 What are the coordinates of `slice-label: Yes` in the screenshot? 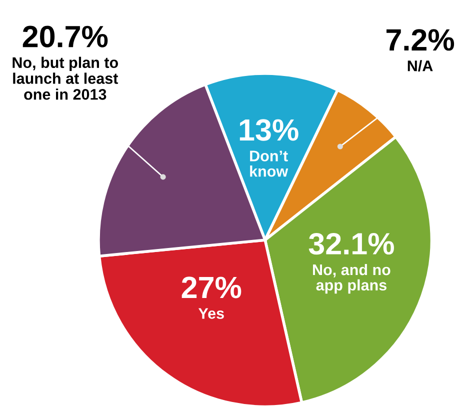 It's located at (211, 313).